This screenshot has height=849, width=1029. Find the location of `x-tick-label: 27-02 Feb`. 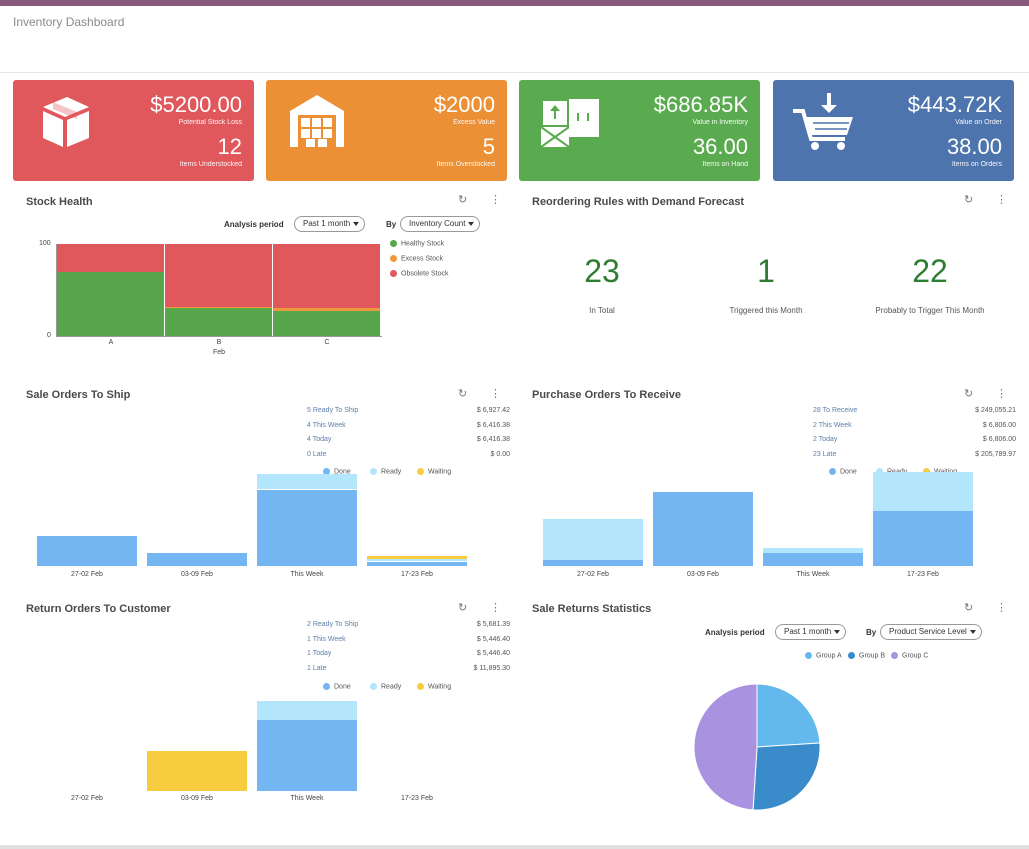

x-tick-label: 27-02 Feb is located at coordinates (87, 574).